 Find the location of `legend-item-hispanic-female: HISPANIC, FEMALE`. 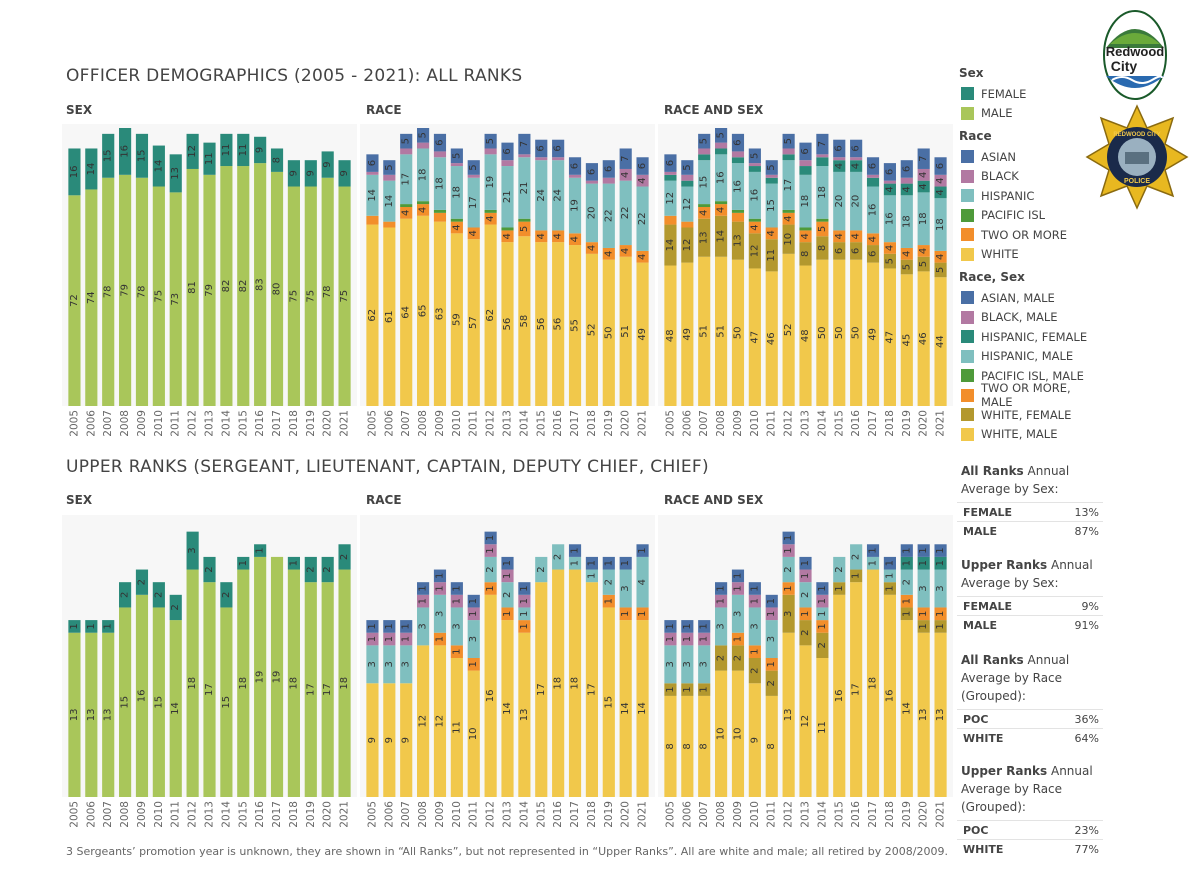

legend-item-hispanic-female: HISPANIC, FEMALE is located at coordinates (1027, 337).